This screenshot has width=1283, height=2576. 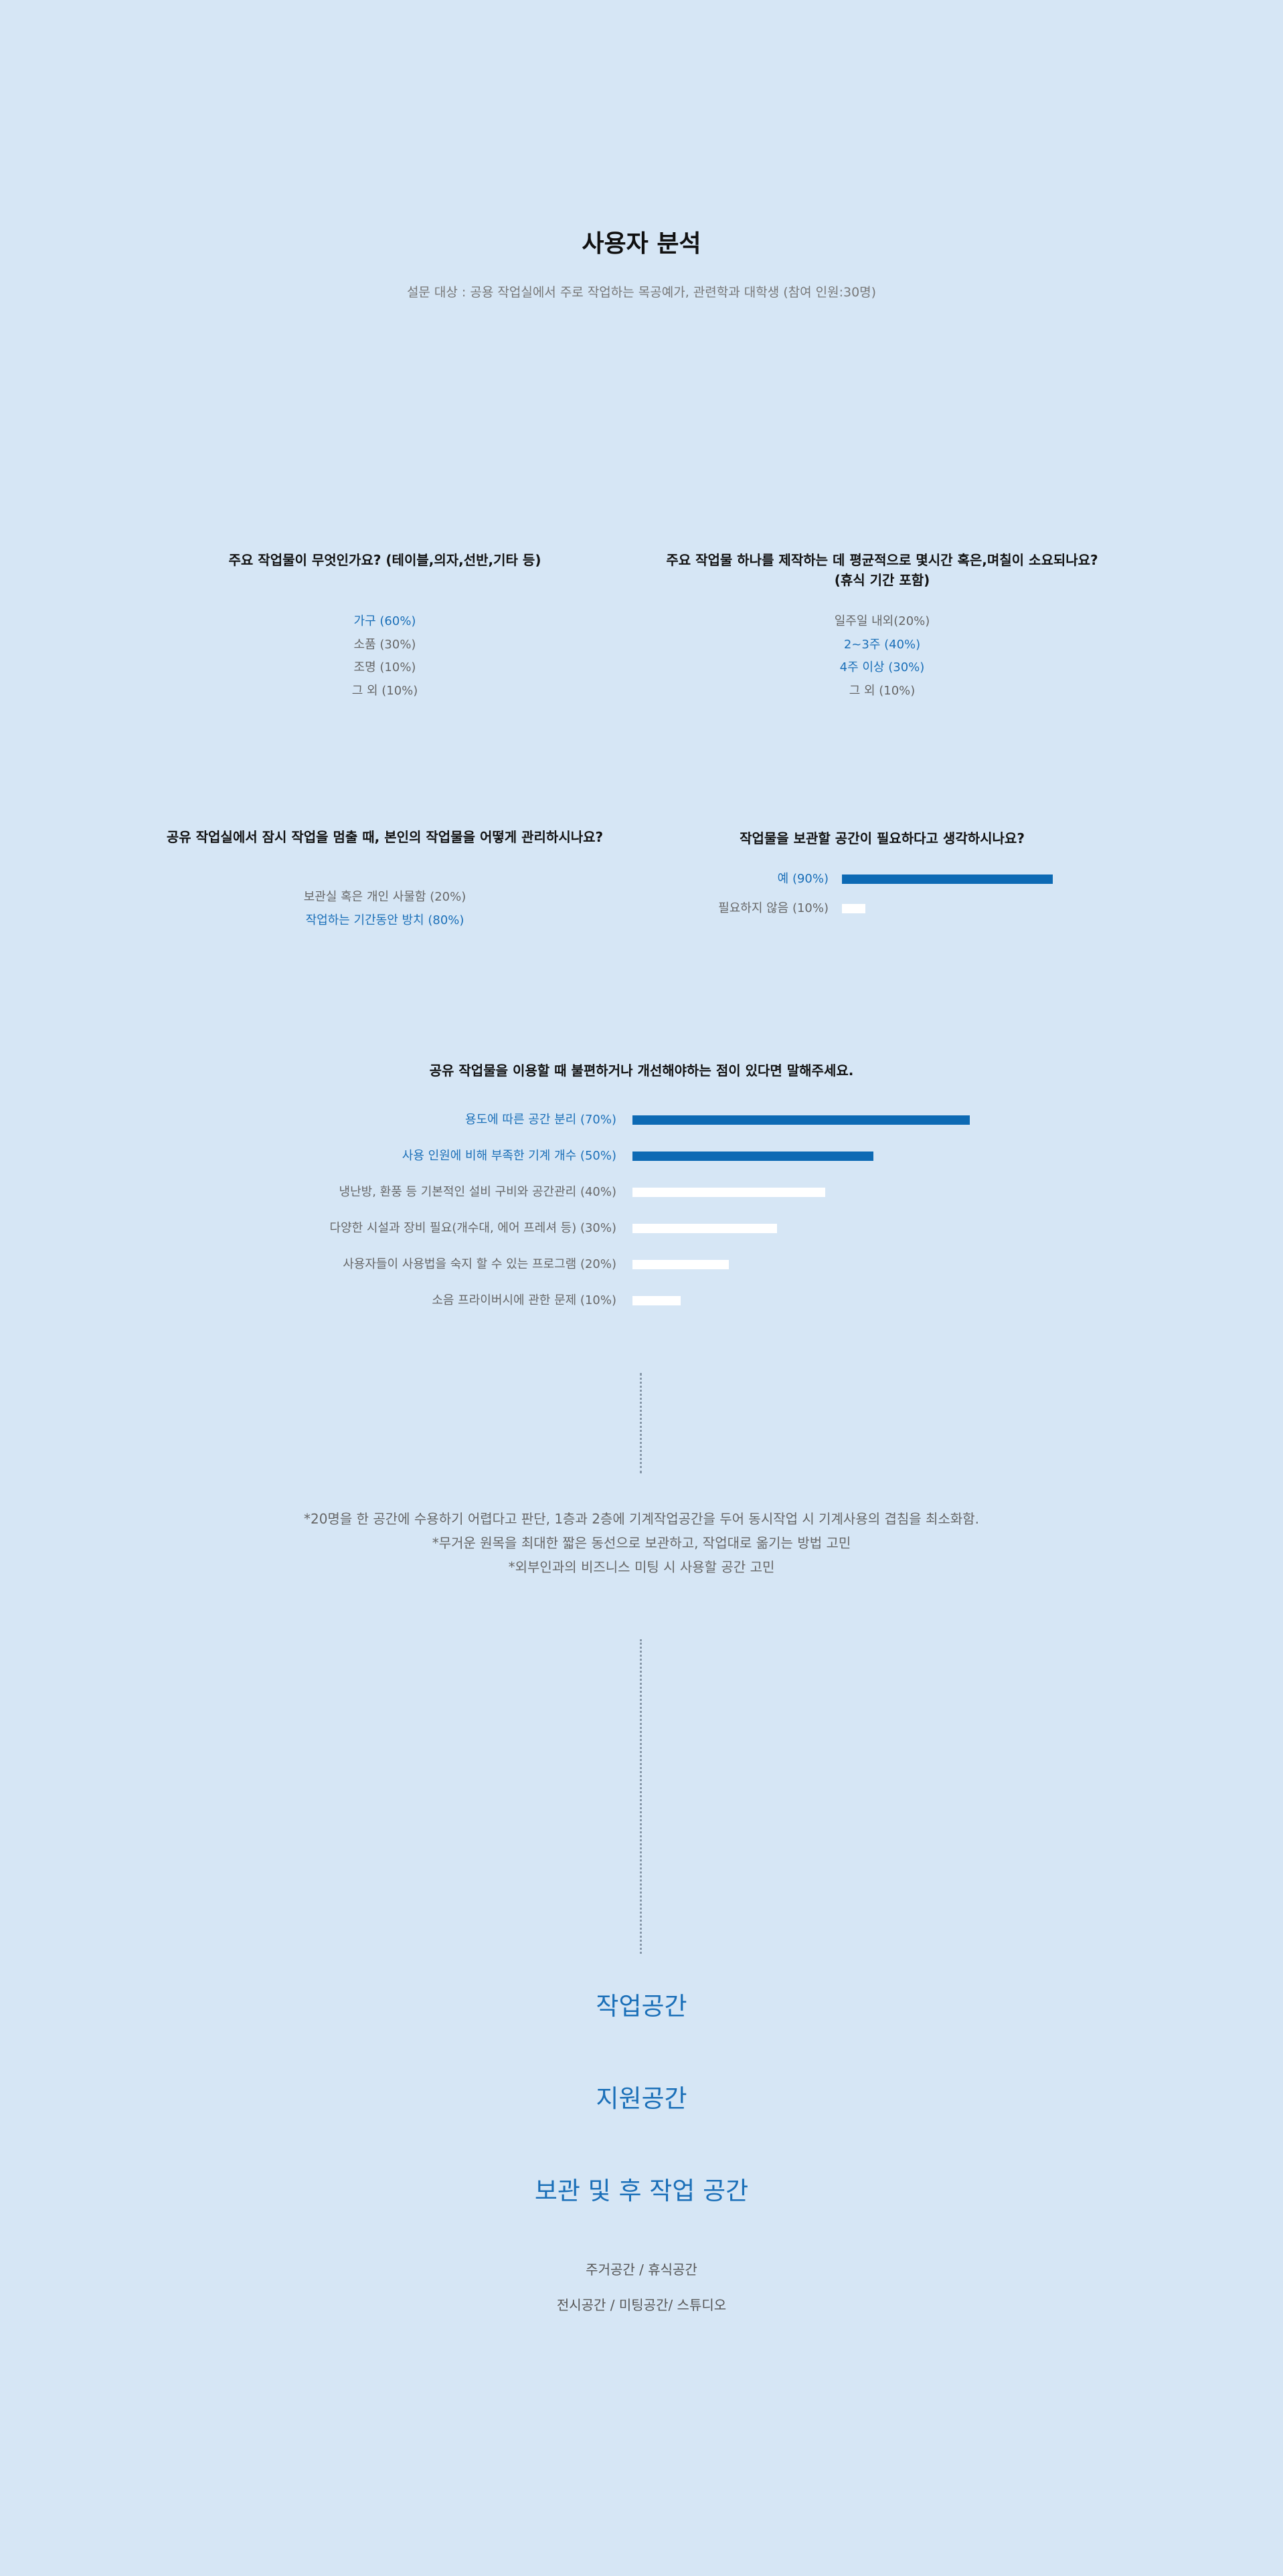 I want to click on support-space-label: 지원공간, so click(x=641, y=2098).